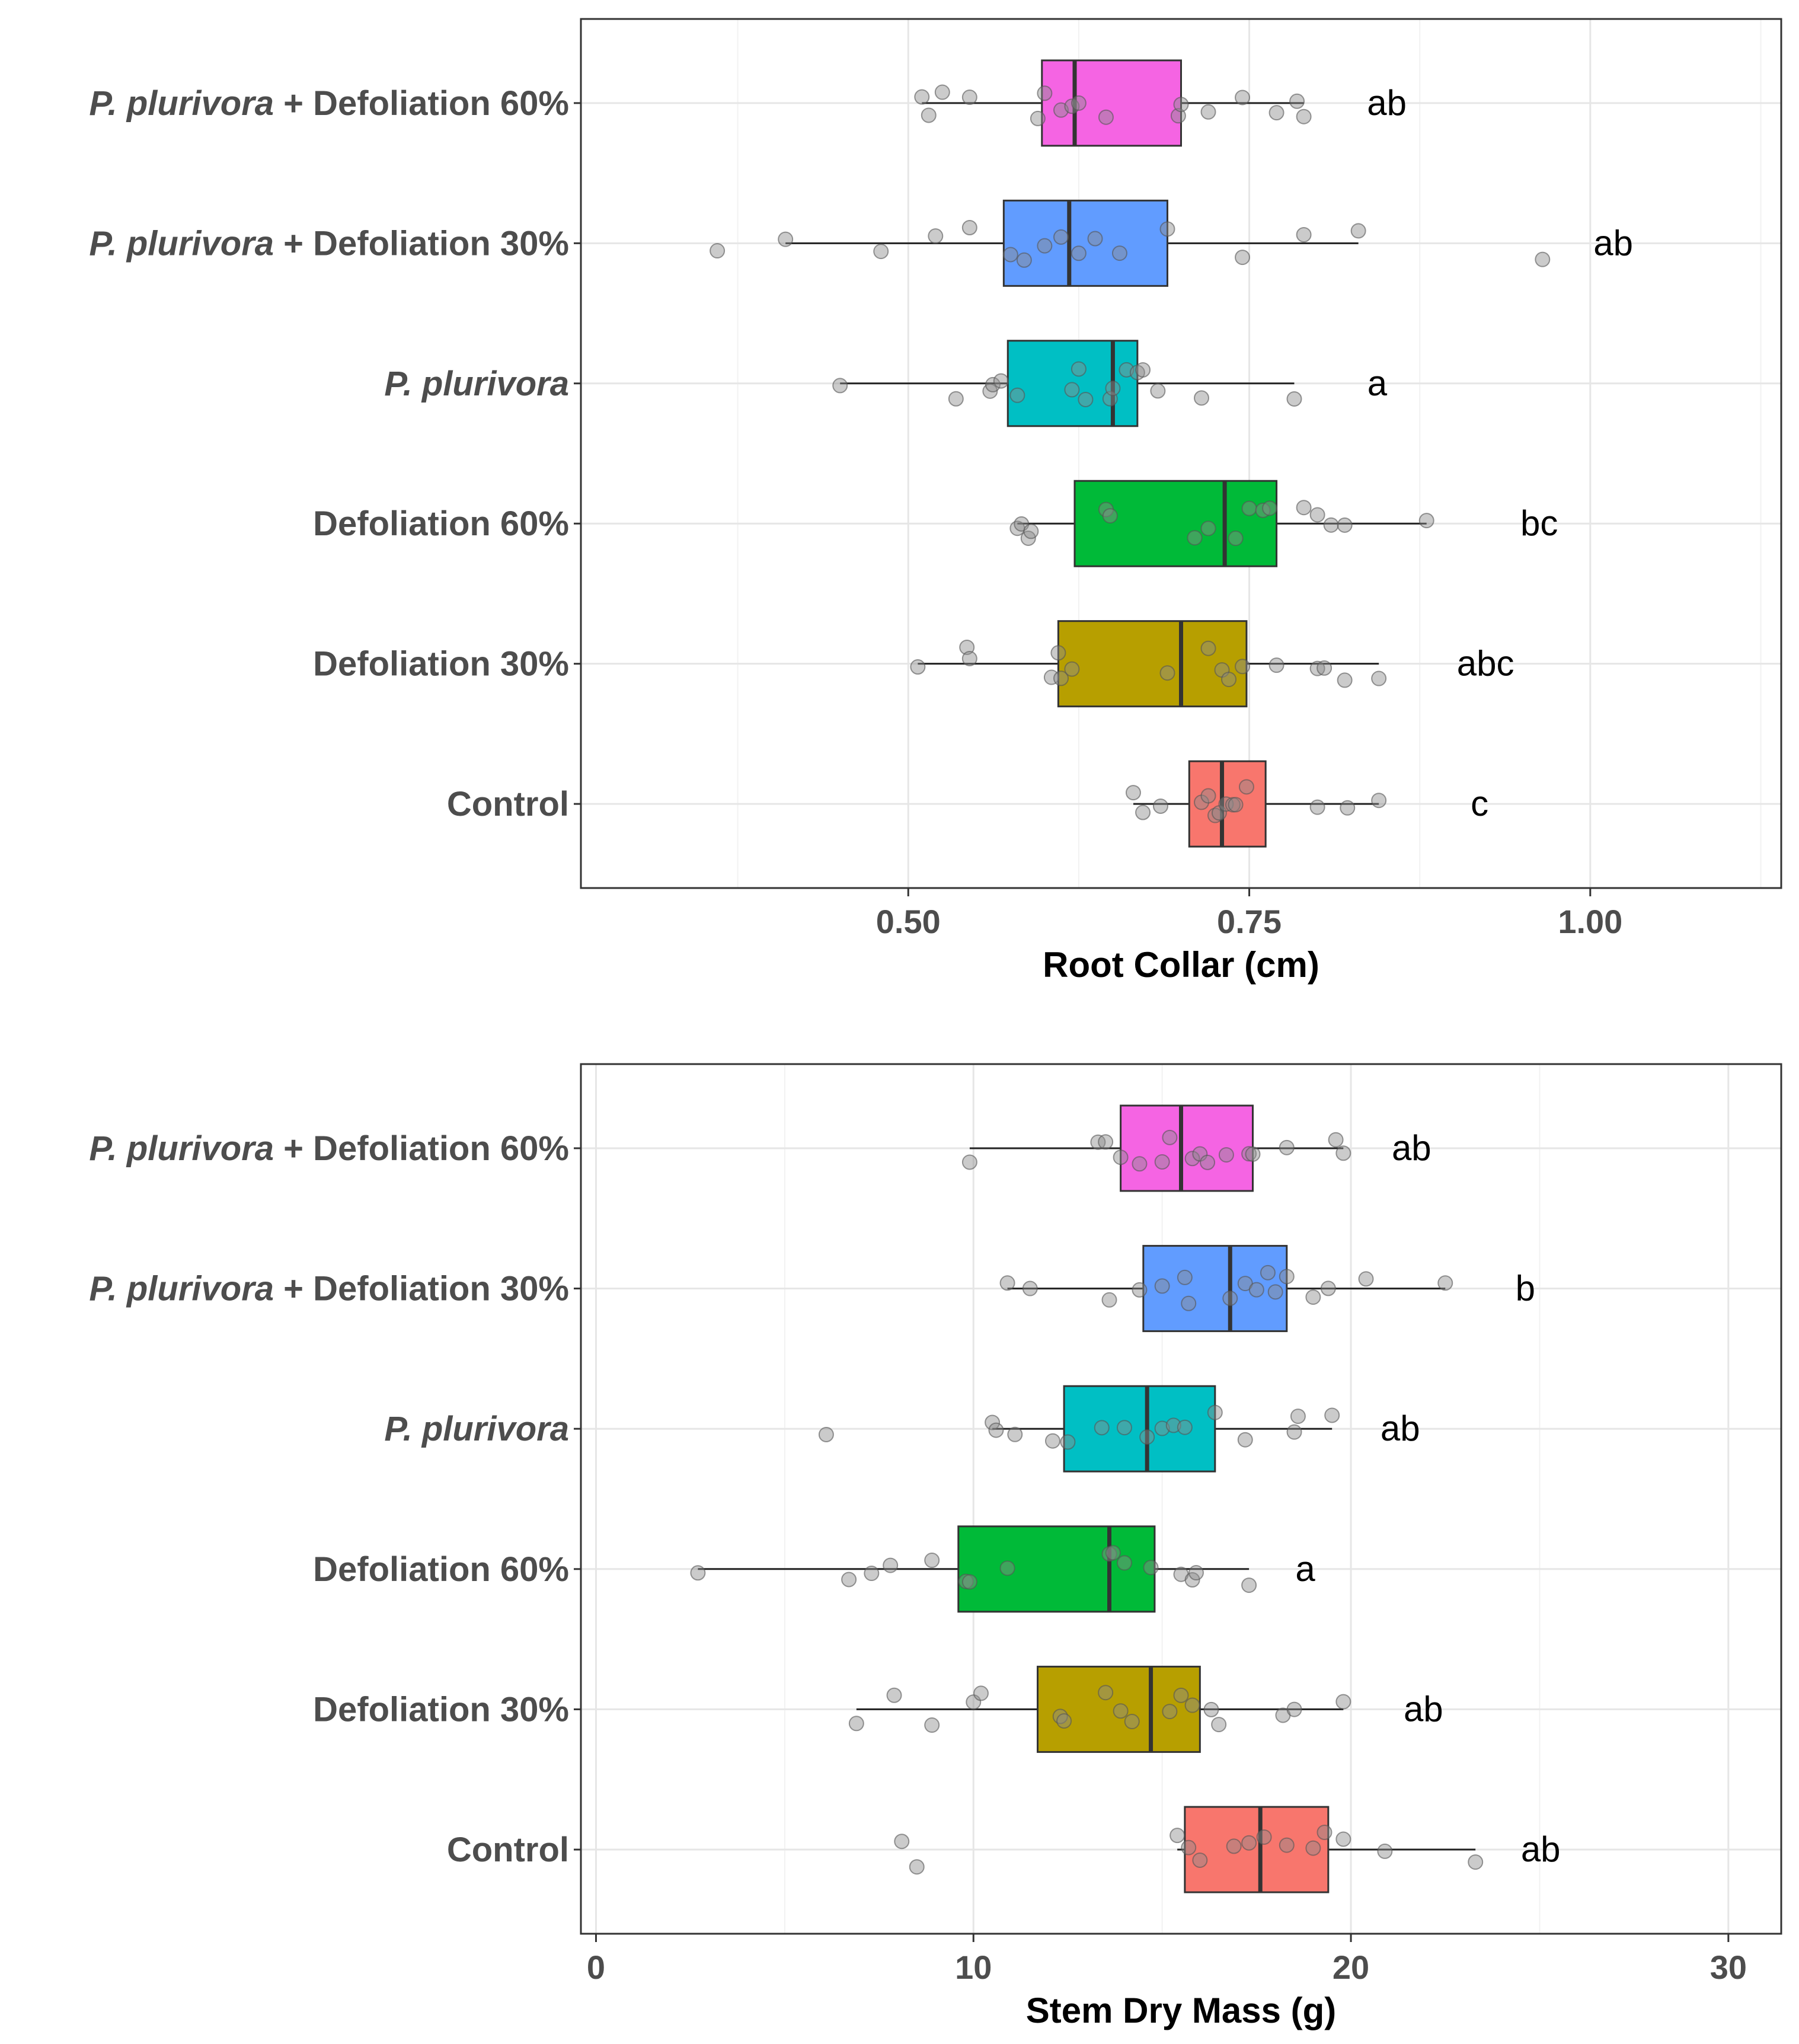  Describe the element at coordinates (508, 804) in the screenshot. I see `y-tick-label: Control` at that location.